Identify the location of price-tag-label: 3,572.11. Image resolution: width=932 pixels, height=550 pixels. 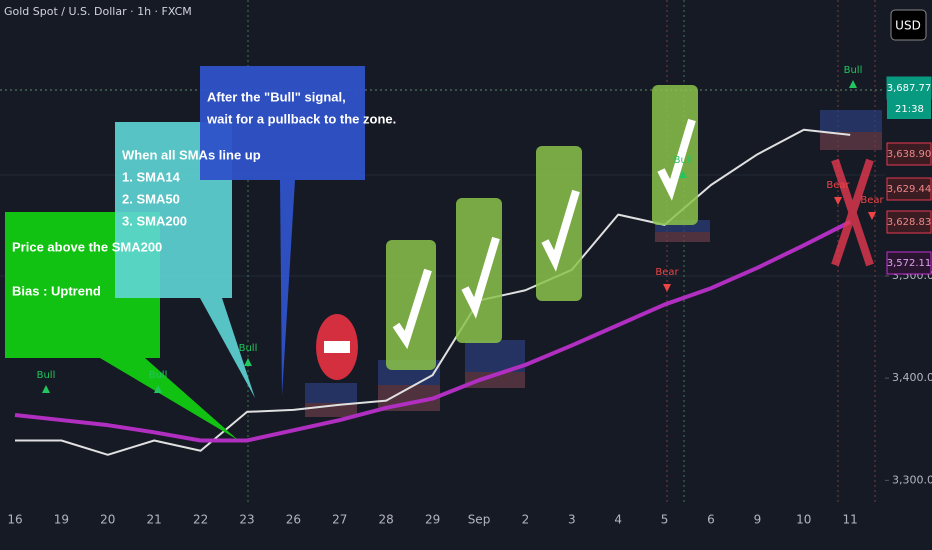
(909, 263).